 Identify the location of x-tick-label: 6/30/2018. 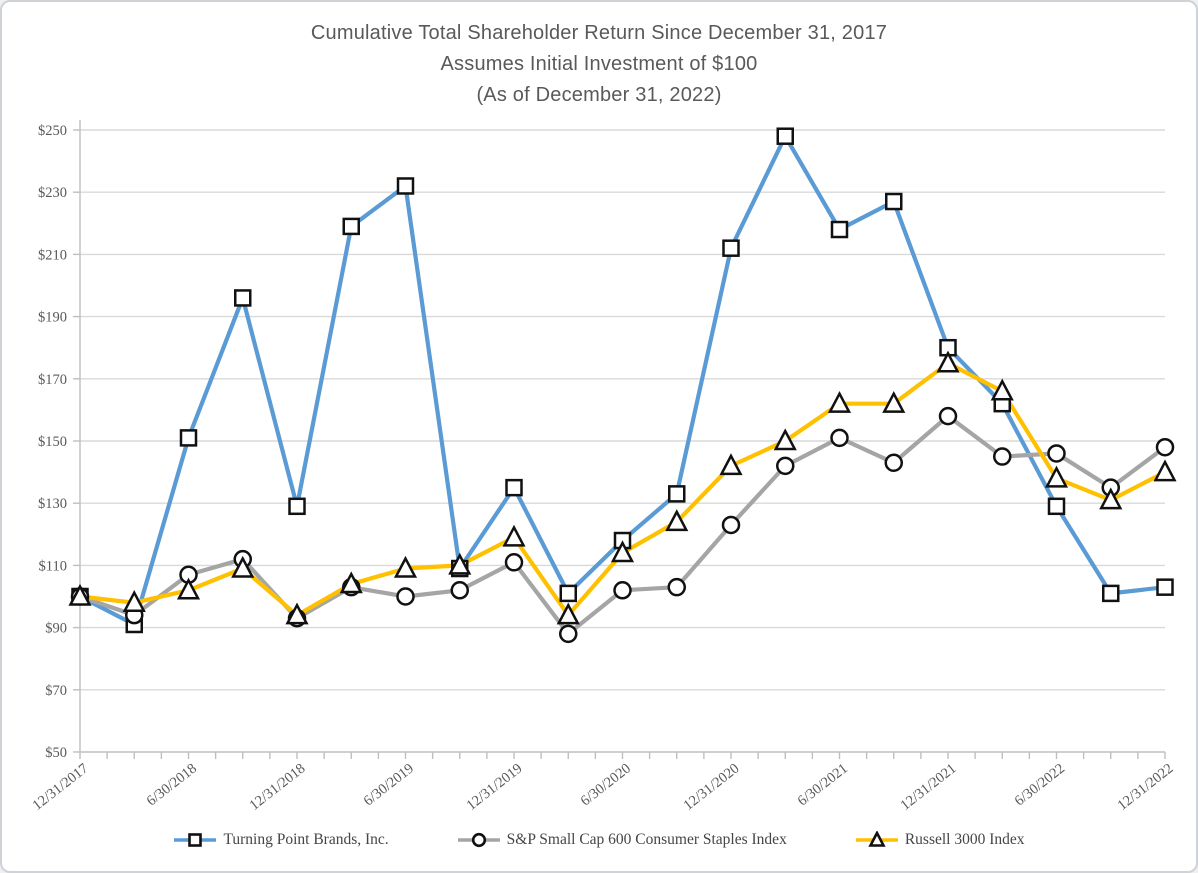
(172, 785).